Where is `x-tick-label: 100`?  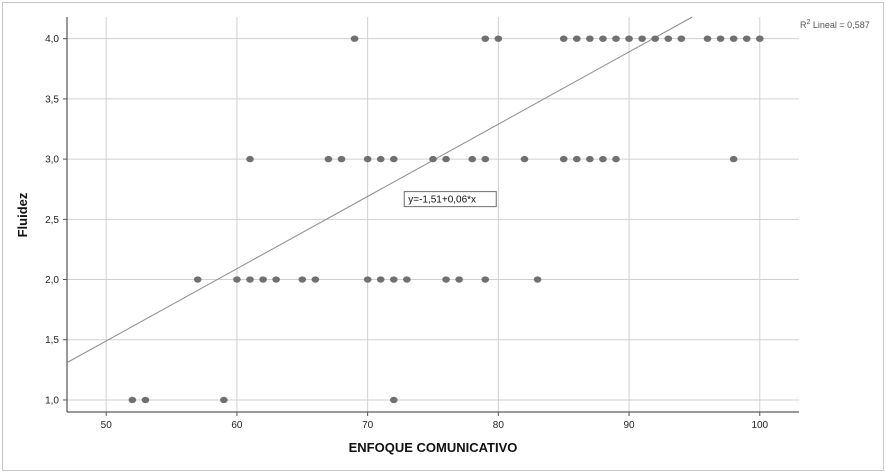
x-tick-label: 100 is located at coordinates (759, 425).